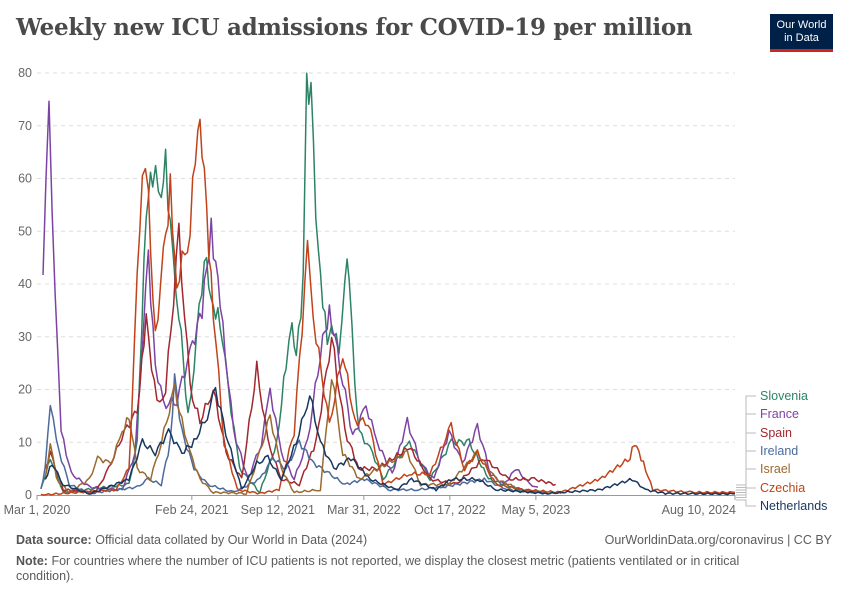 This screenshot has width=850, height=600. I want to click on x-tick-label: Feb 24, 2021, so click(192, 510).